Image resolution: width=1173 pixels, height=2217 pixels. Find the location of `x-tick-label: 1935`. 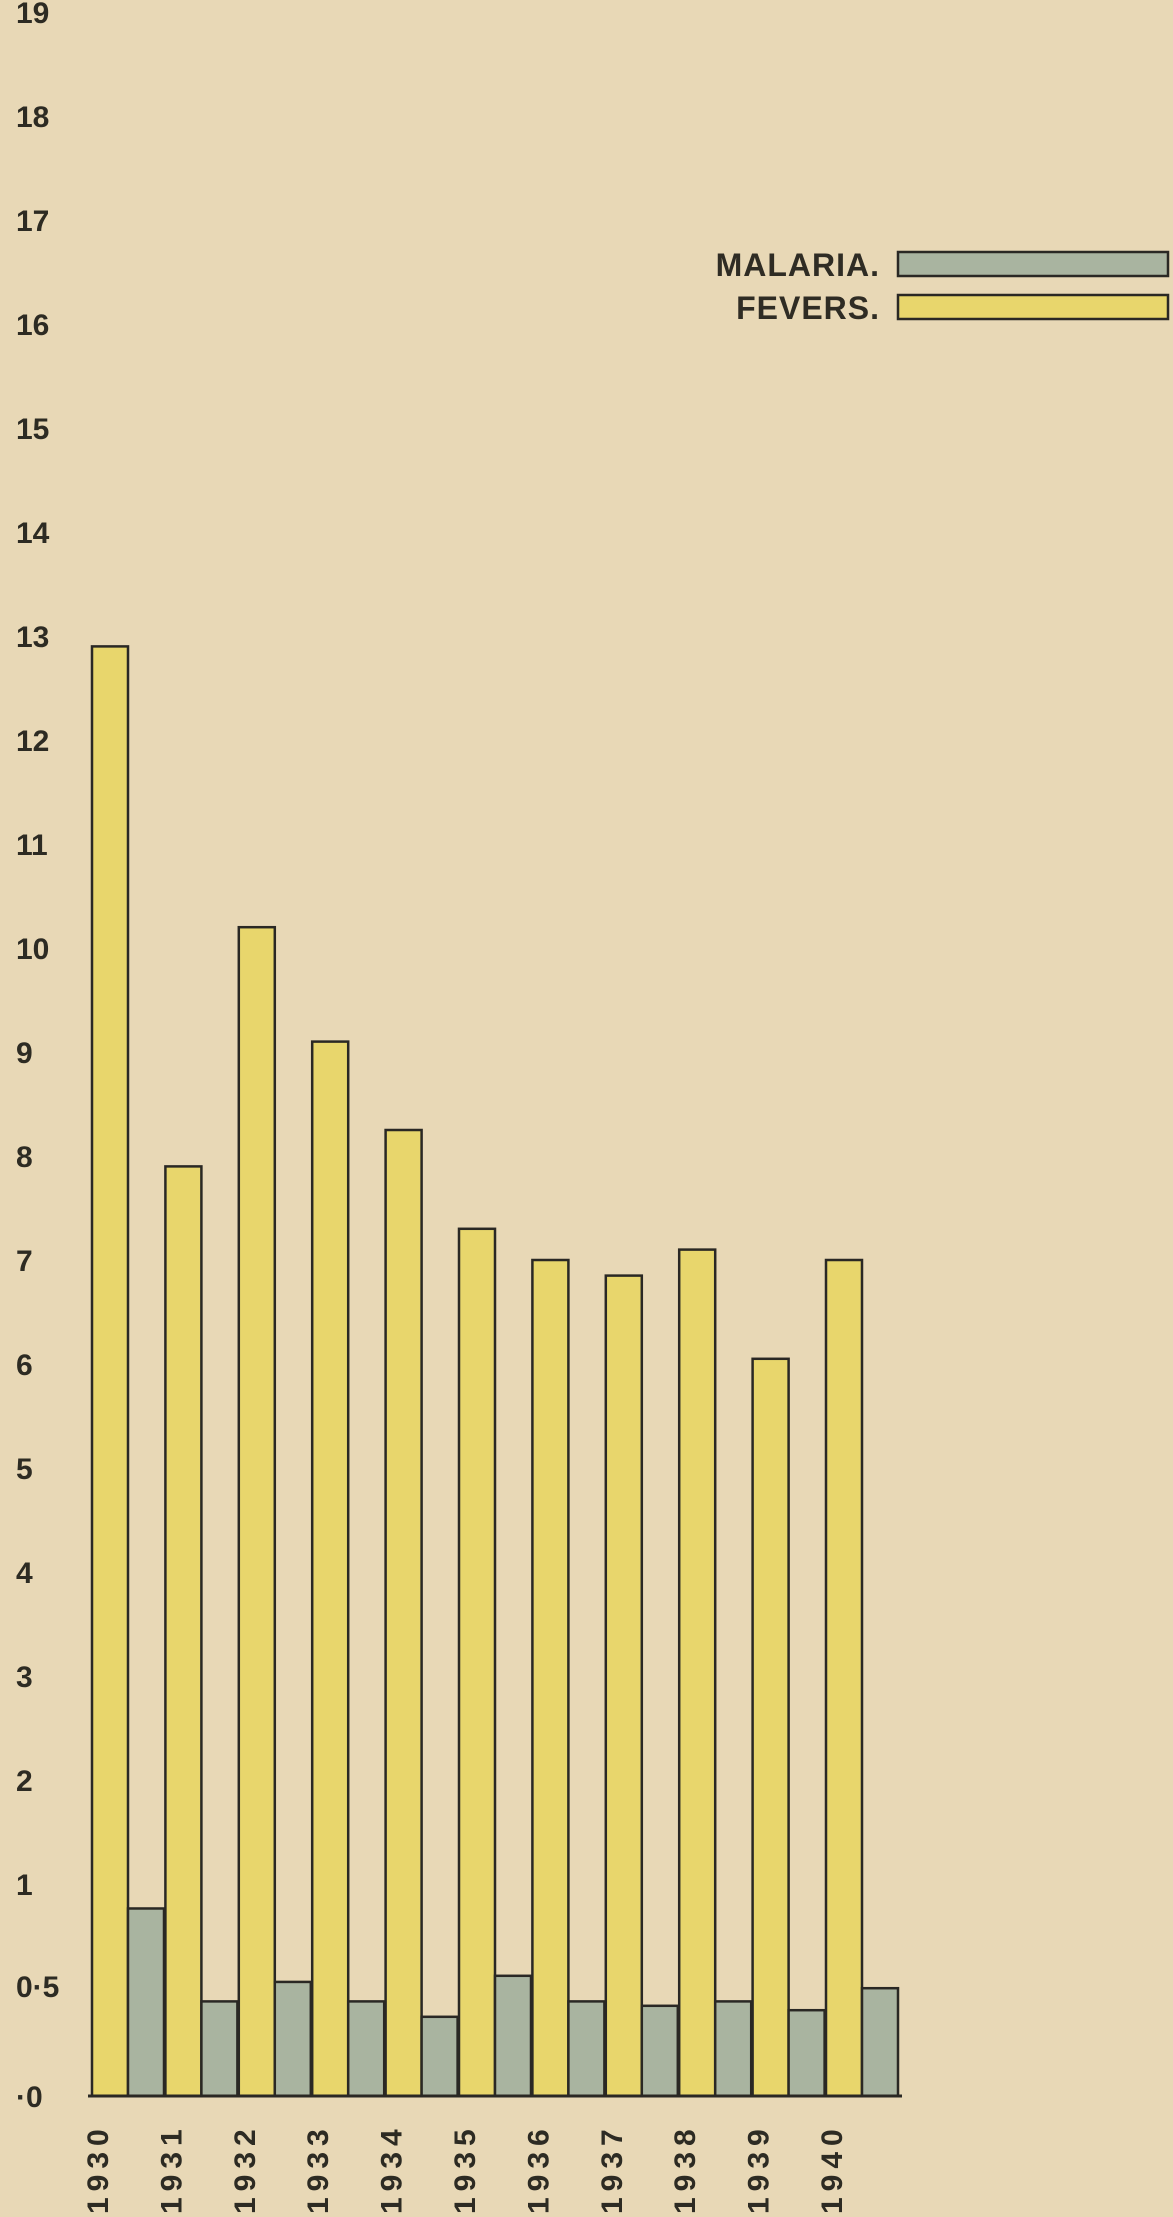

x-tick-label: 1935 is located at coordinates (465, 2168).